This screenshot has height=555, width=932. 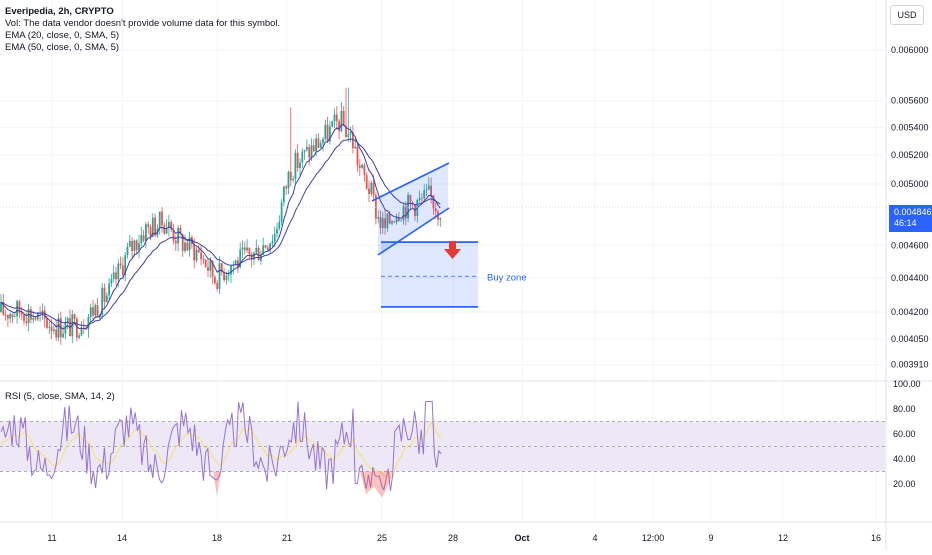 I want to click on channel-upper-line, so click(x=410, y=182).